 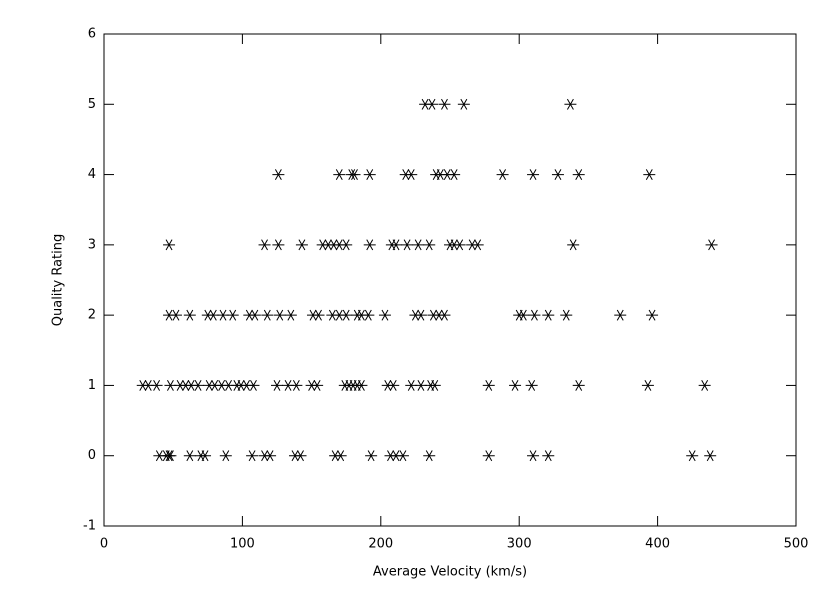 What do you see at coordinates (58, 280) in the screenshot?
I see `y-axis-label: Quality Rating` at bounding box center [58, 280].